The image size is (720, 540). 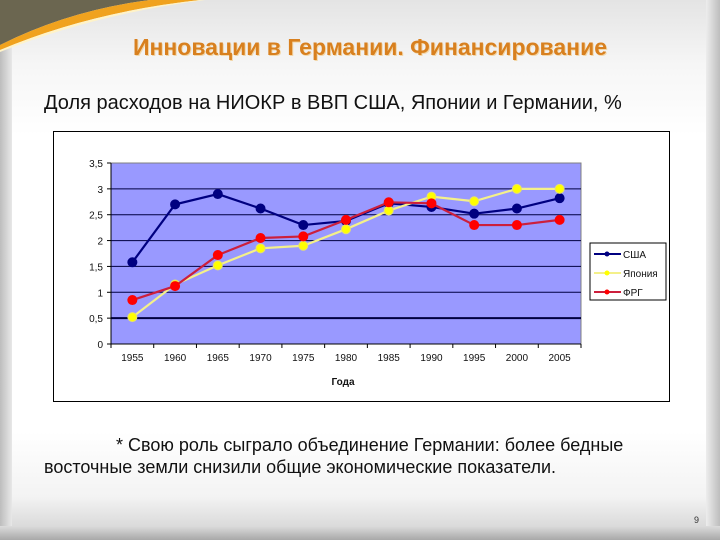 I want to click on x-tick-label: 1975, so click(x=303, y=358).